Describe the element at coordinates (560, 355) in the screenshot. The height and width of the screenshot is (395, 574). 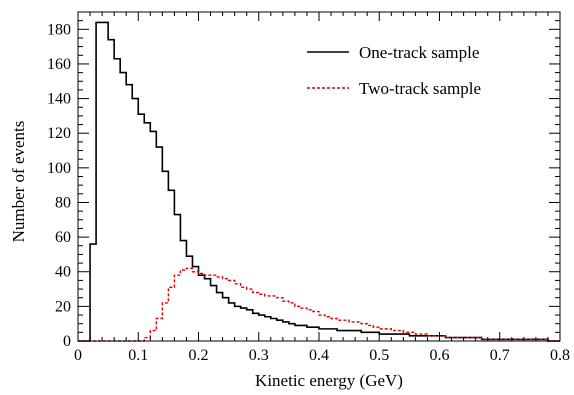
I see `x-tick-label: 0.8` at that location.